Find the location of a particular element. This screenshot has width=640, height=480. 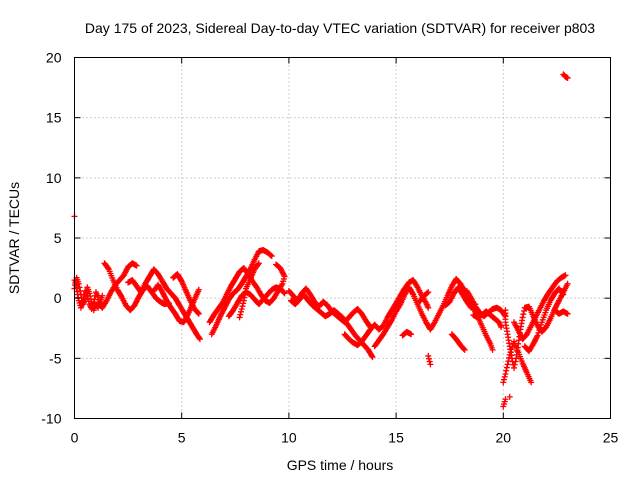

x-axis-label: GPS time / hours is located at coordinates (340, 465).